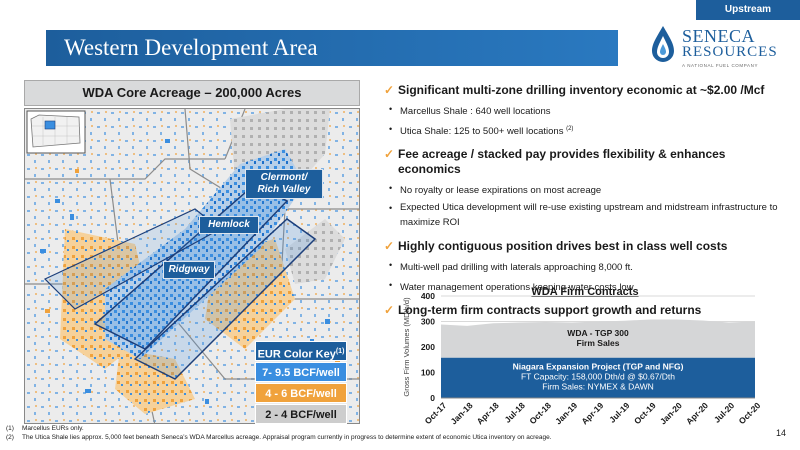 The image size is (800, 450). I want to click on bullet-item: • Marcellus Shale : 640 well locations, so click(584, 110).